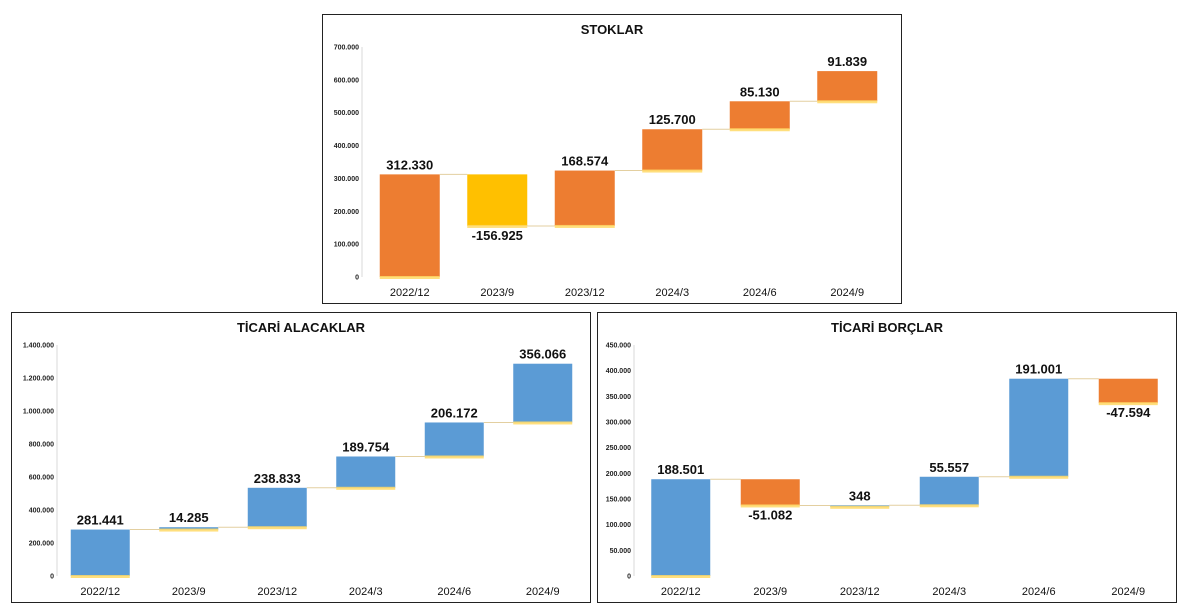 The height and width of the screenshot is (613, 1200). I want to click on y-tick-label: 50.000, so click(621, 551).